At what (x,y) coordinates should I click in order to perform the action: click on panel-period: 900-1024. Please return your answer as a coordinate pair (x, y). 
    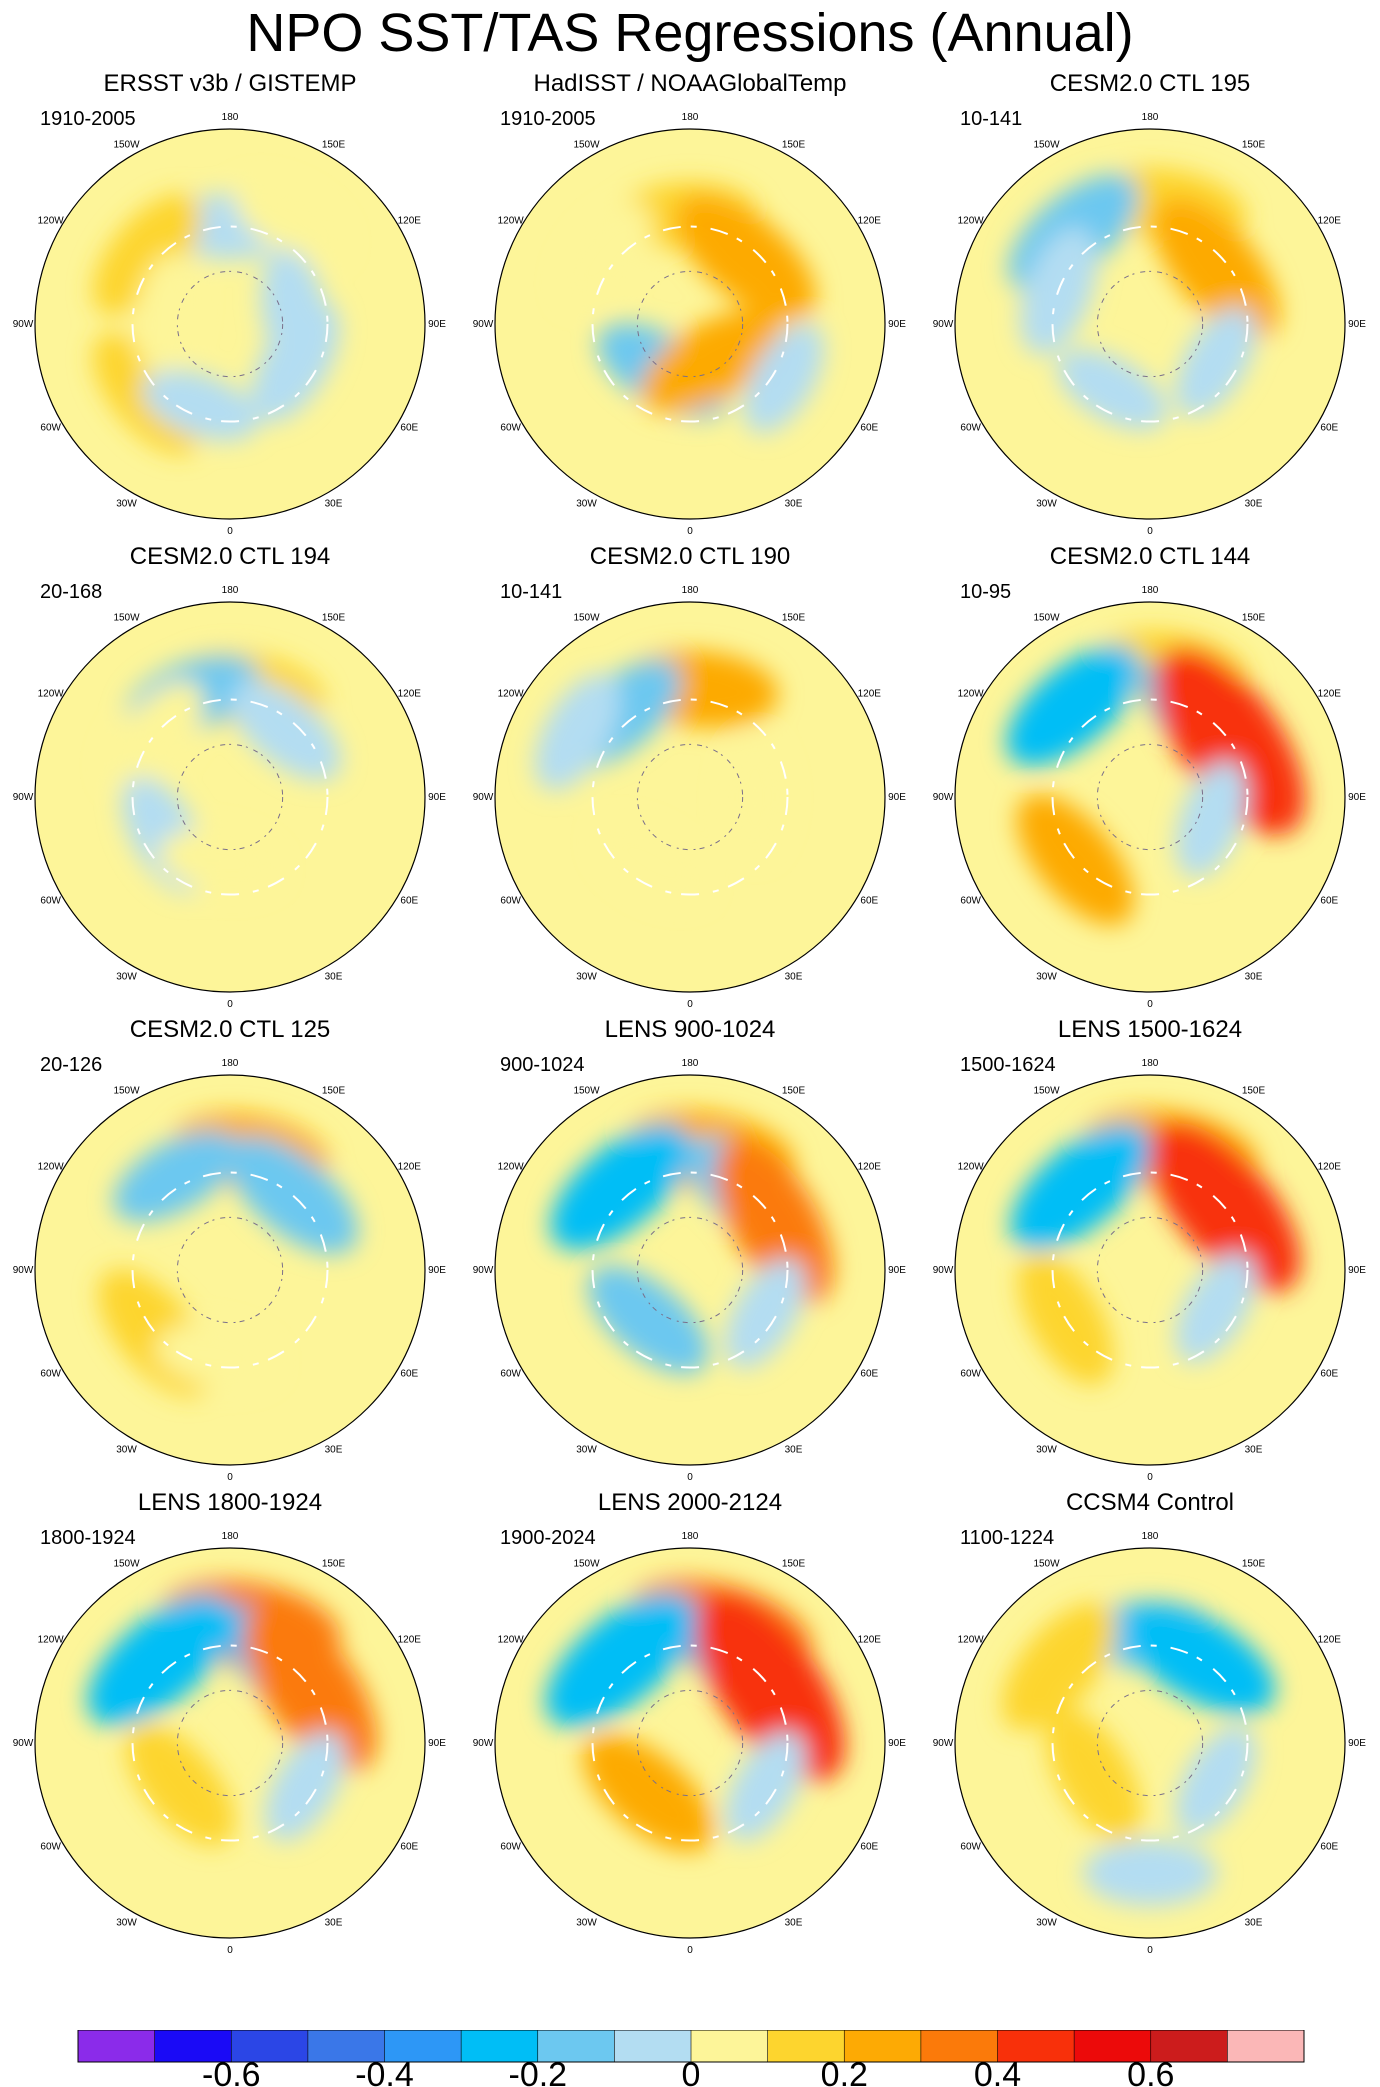
    Looking at the image, I should click on (542, 1065).